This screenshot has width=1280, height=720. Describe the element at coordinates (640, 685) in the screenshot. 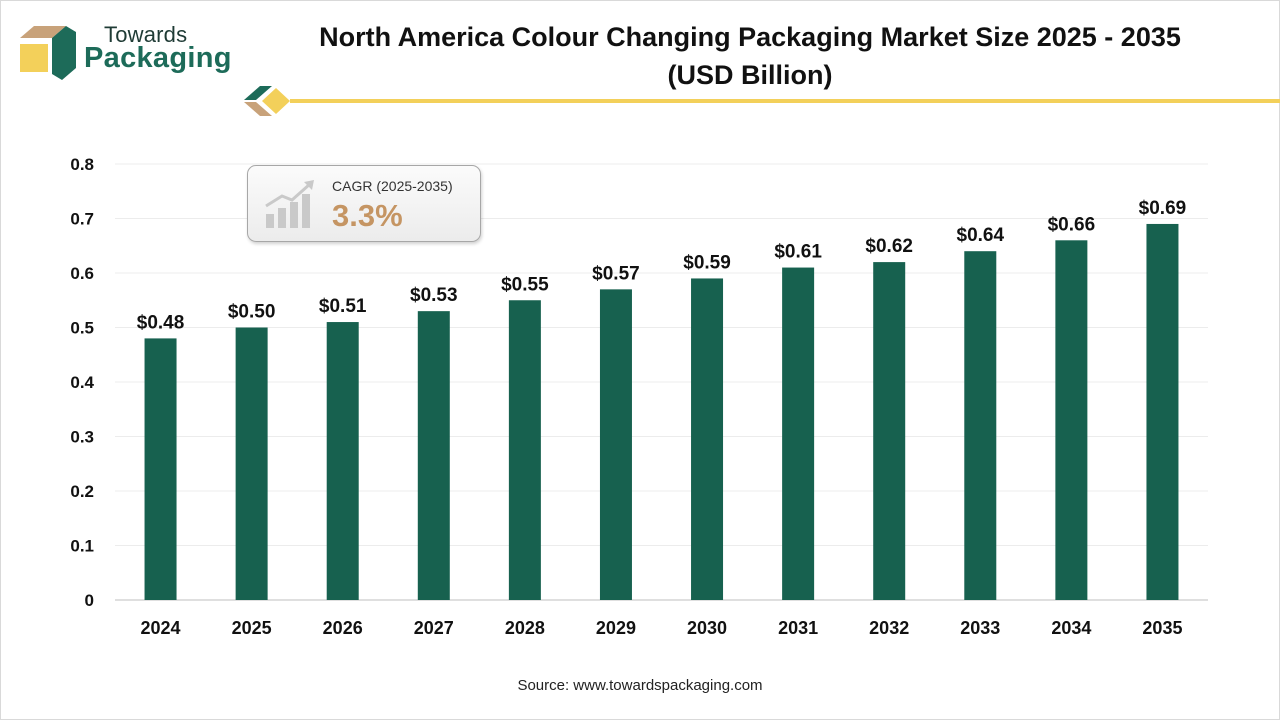

I see `source-note: Source: www.towardspackaging.com` at that location.